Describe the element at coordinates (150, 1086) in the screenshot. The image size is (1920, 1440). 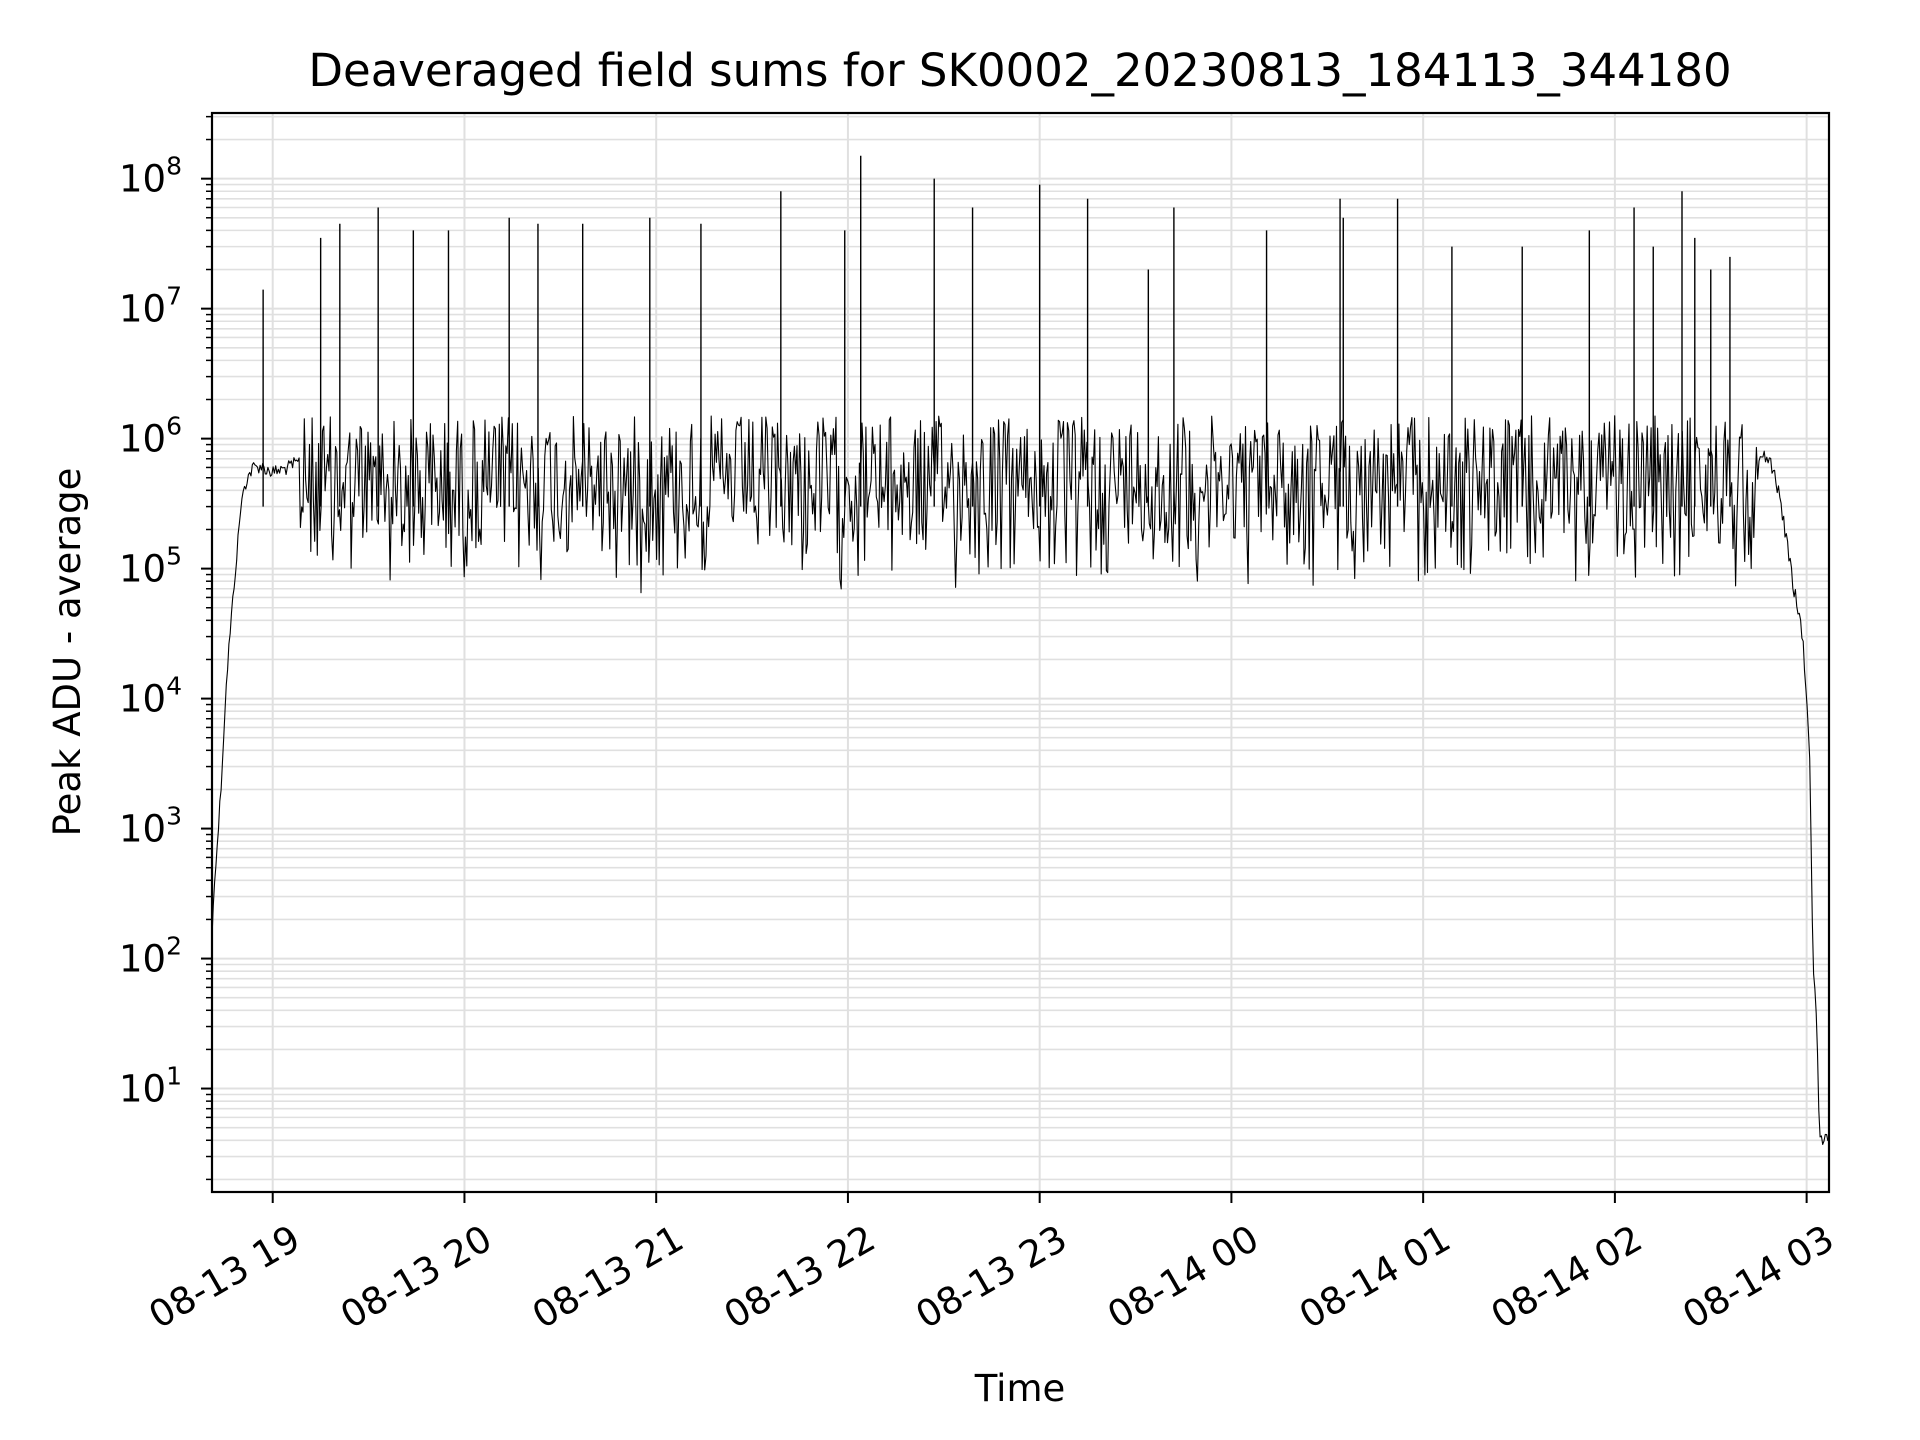
I see `y-tick-label: 10¹` at that location.